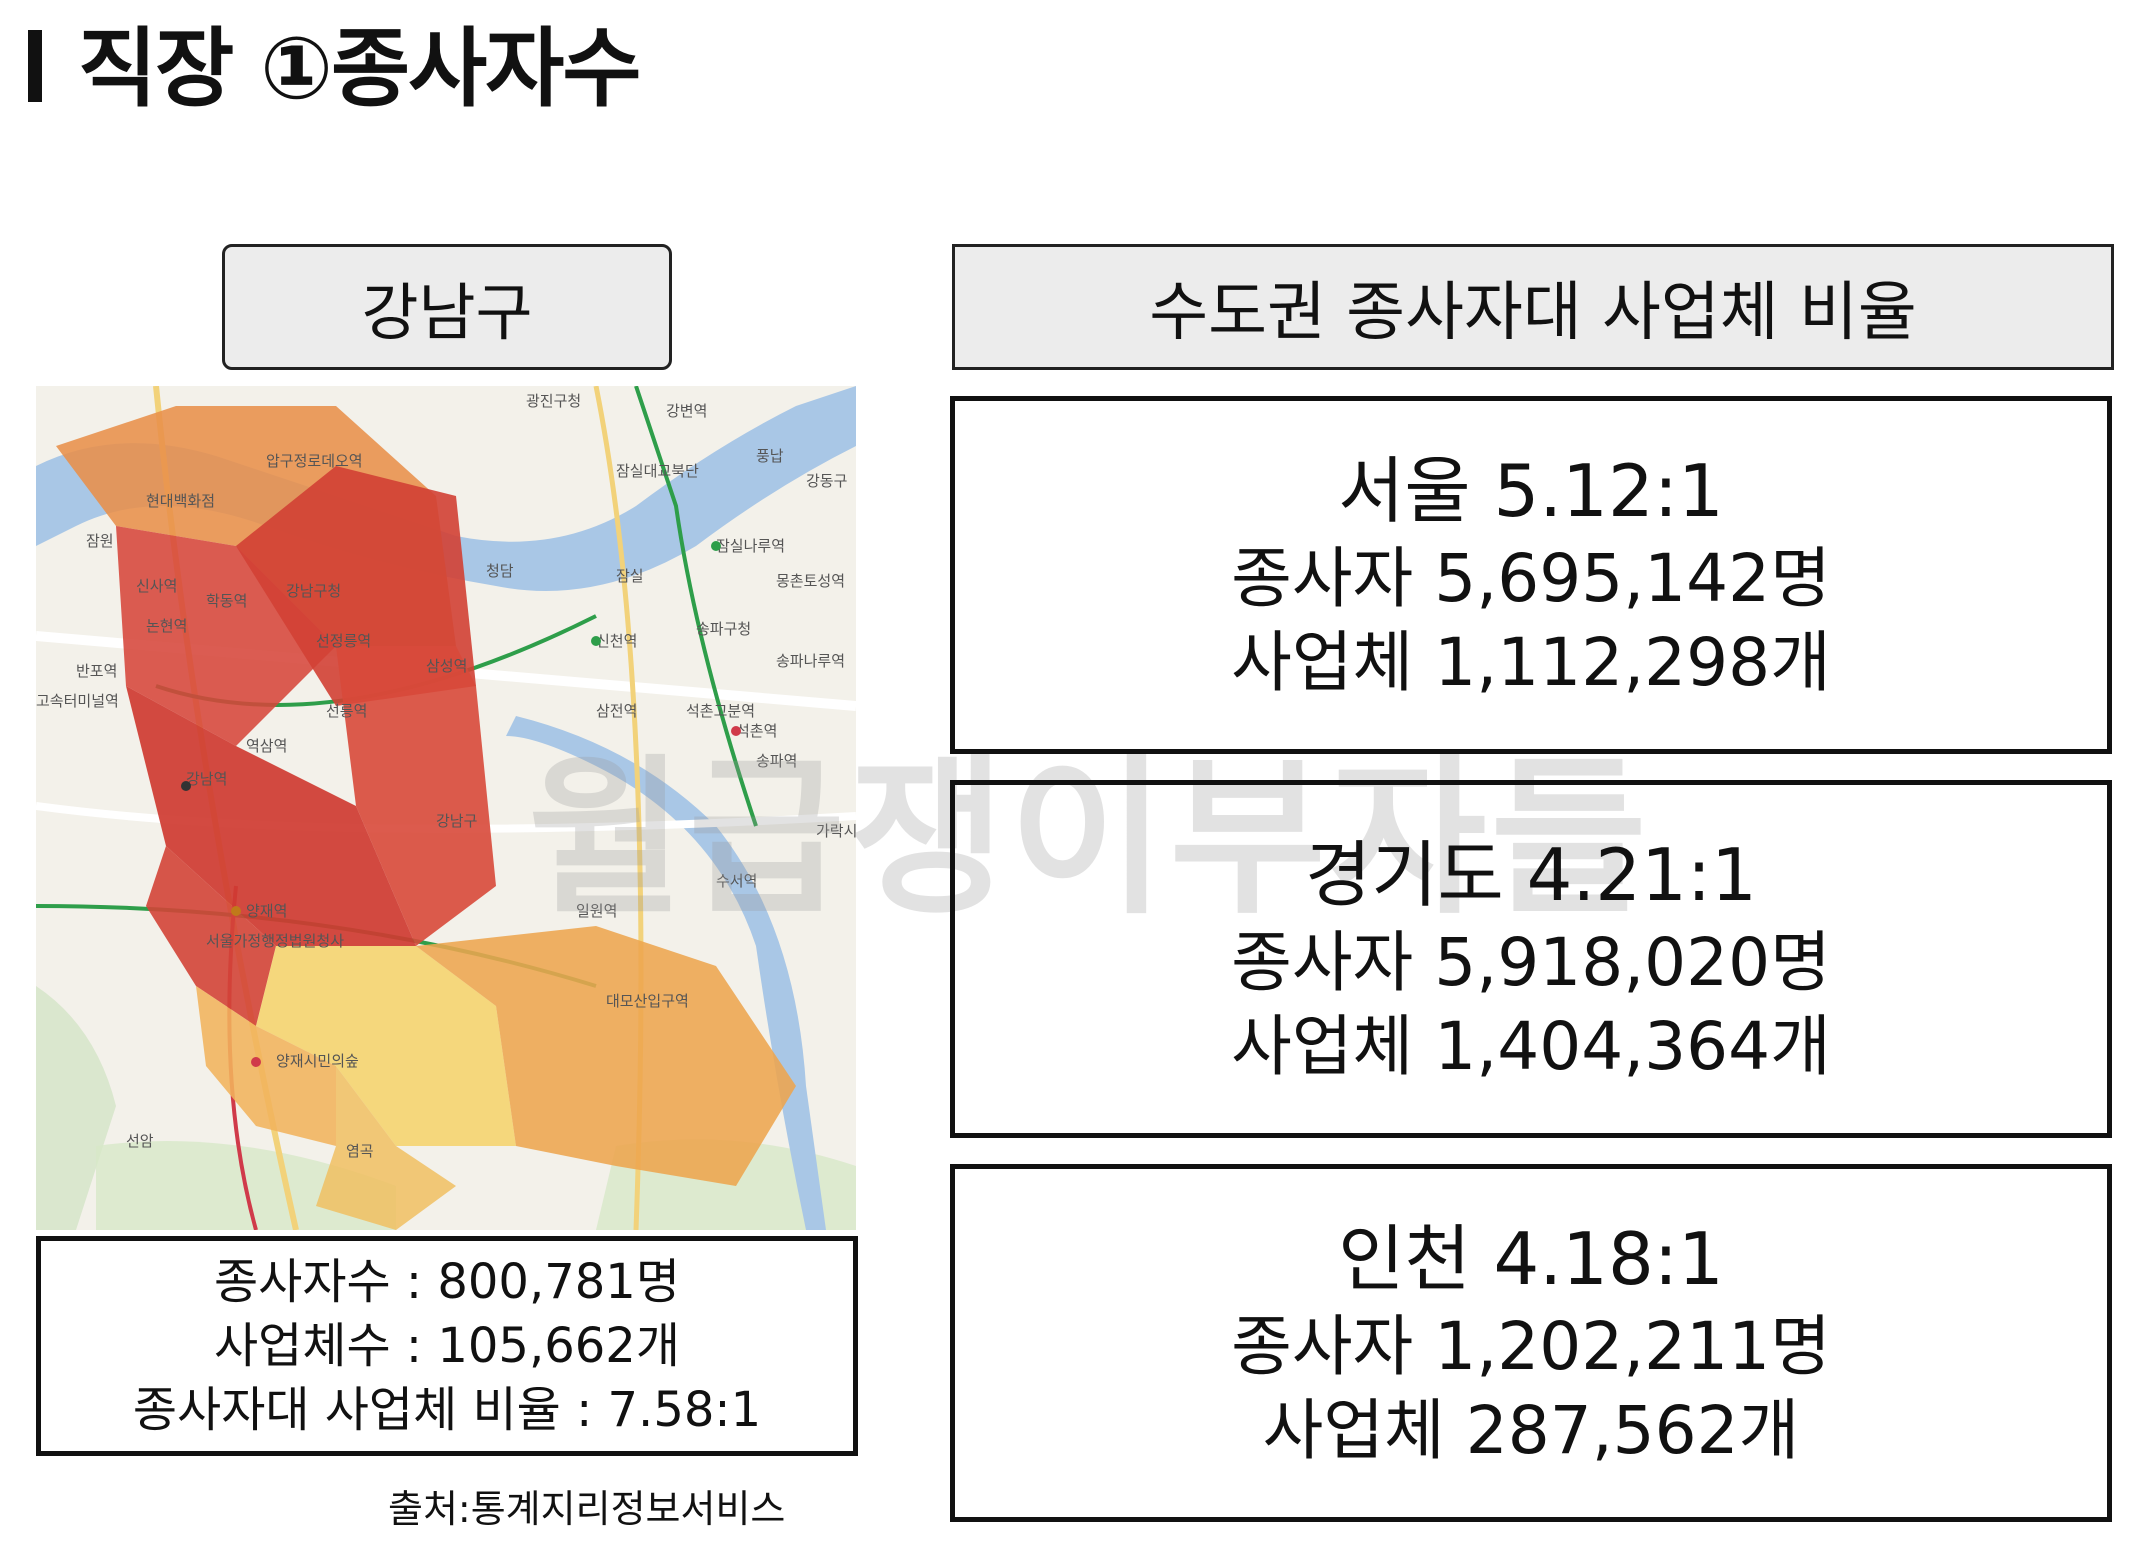  Describe the element at coordinates (810, 661) in the screenshot. I see `map-label: 송파나루역` at that location.